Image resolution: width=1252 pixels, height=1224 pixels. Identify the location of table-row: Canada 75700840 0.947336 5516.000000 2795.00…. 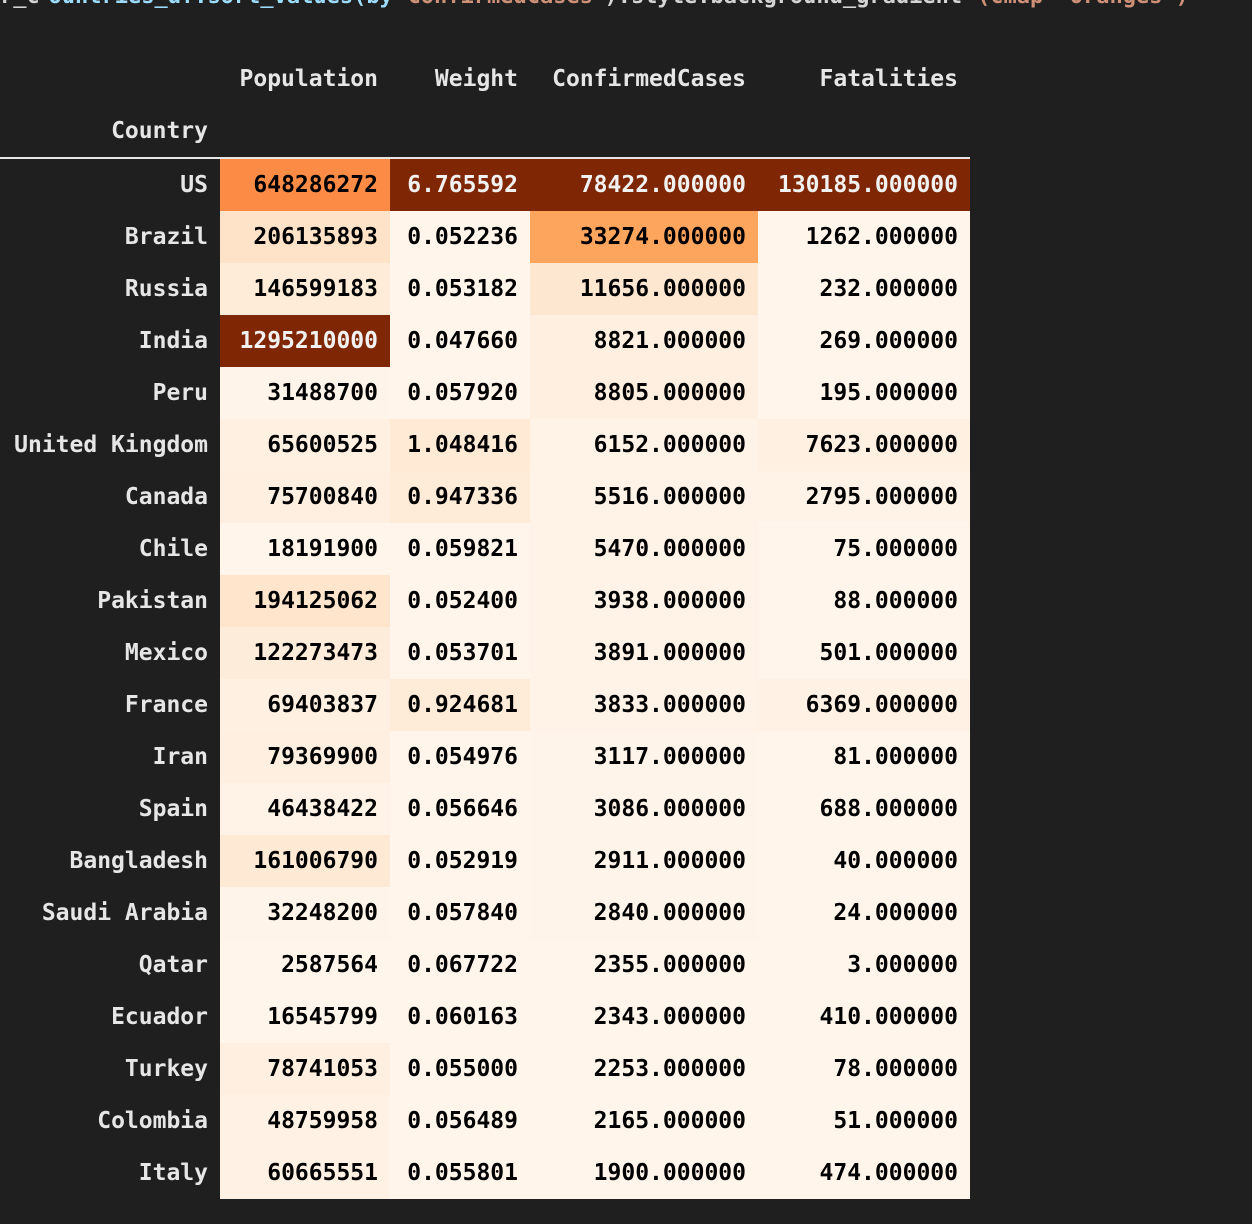
(485, 497).